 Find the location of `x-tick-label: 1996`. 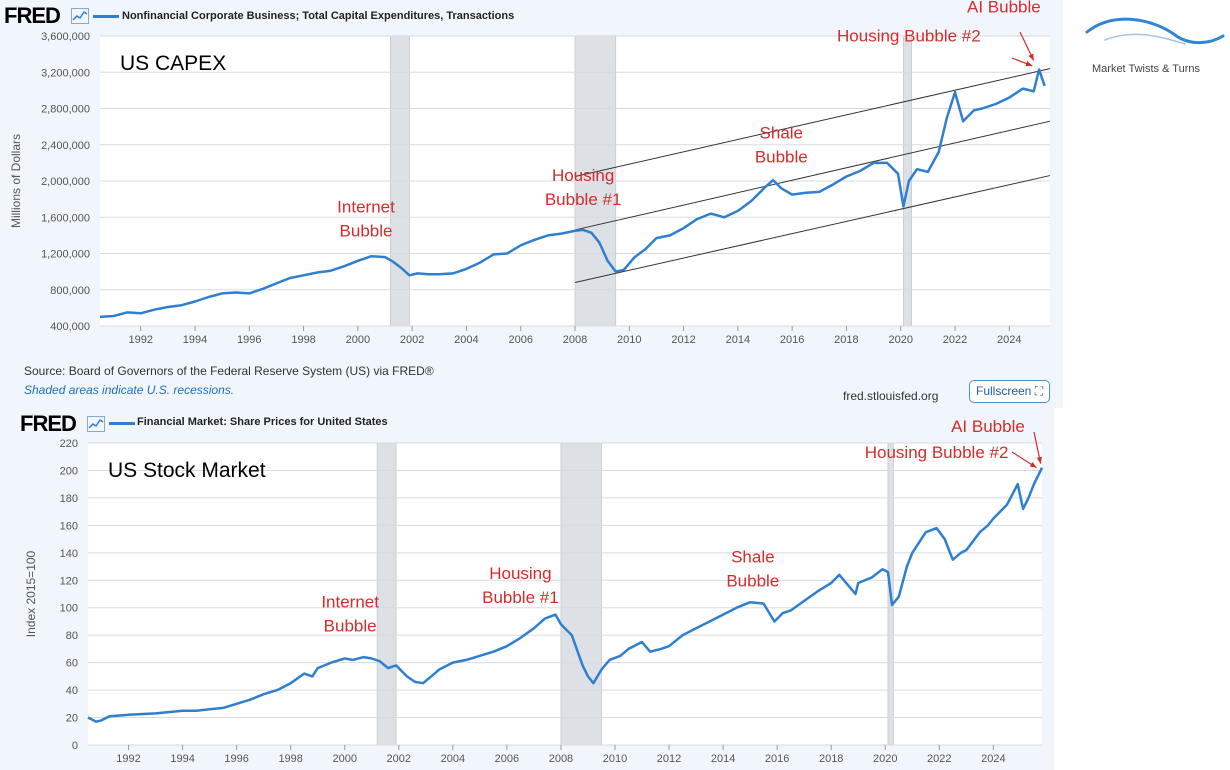

x-tick-label: 1996 is located at coordinates (236, 759).